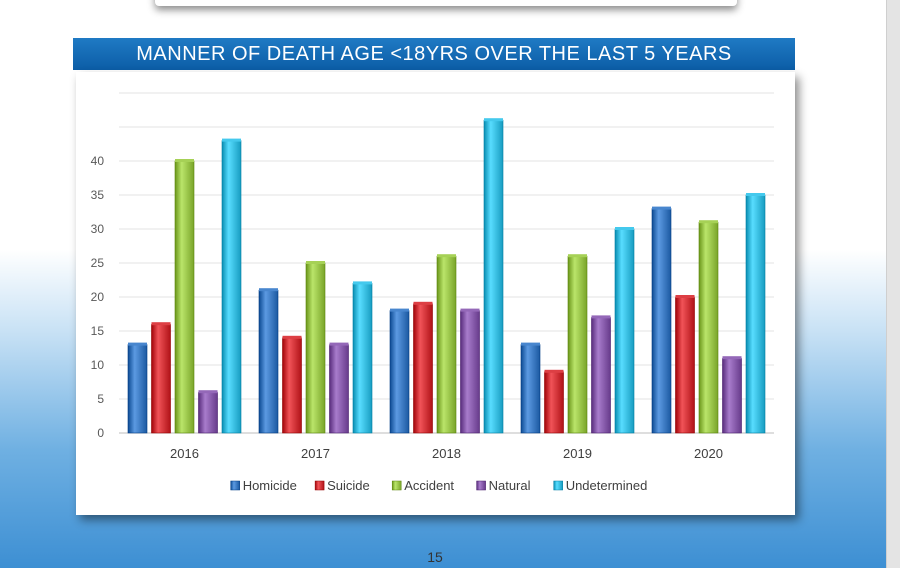  What do you see at coordinates (577, 344) in the screenshot?
I see `bar-accident-2019` at bounding box center [577, 344].